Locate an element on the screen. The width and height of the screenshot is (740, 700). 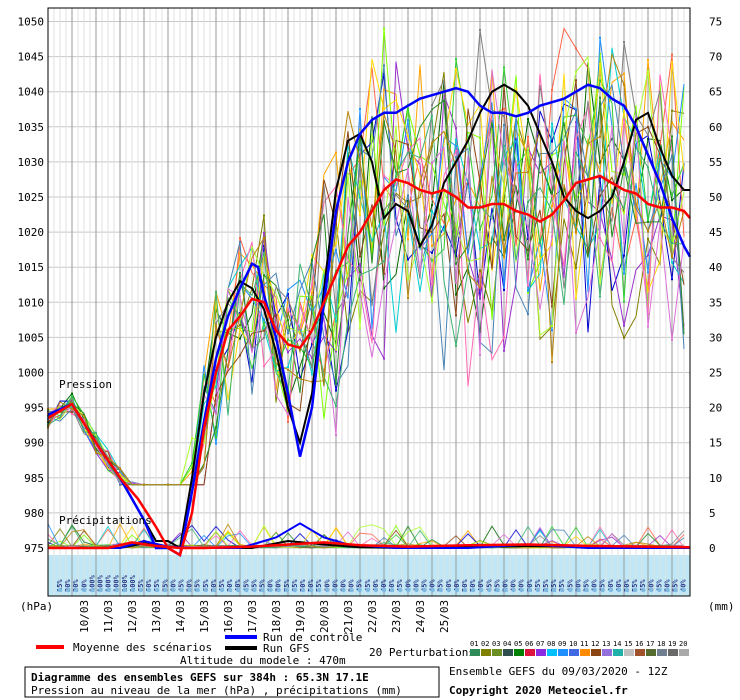
precip-percent-label: 45% is located at coordinates (603, 585).